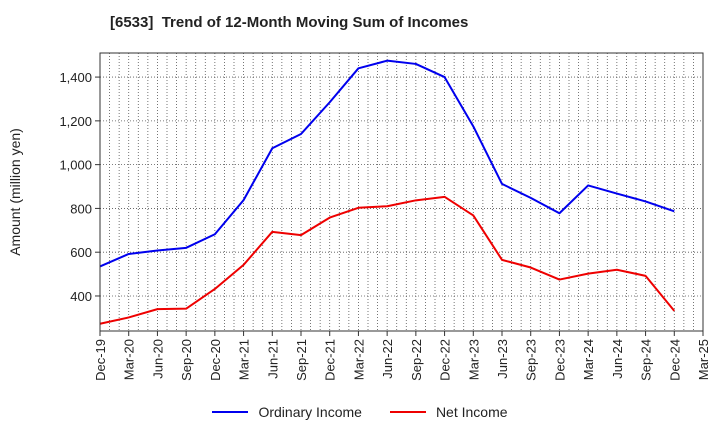  Describe the element at coordinates (75, 165) in the screenshot. I see `y-tick-label: 1,000` at that location.